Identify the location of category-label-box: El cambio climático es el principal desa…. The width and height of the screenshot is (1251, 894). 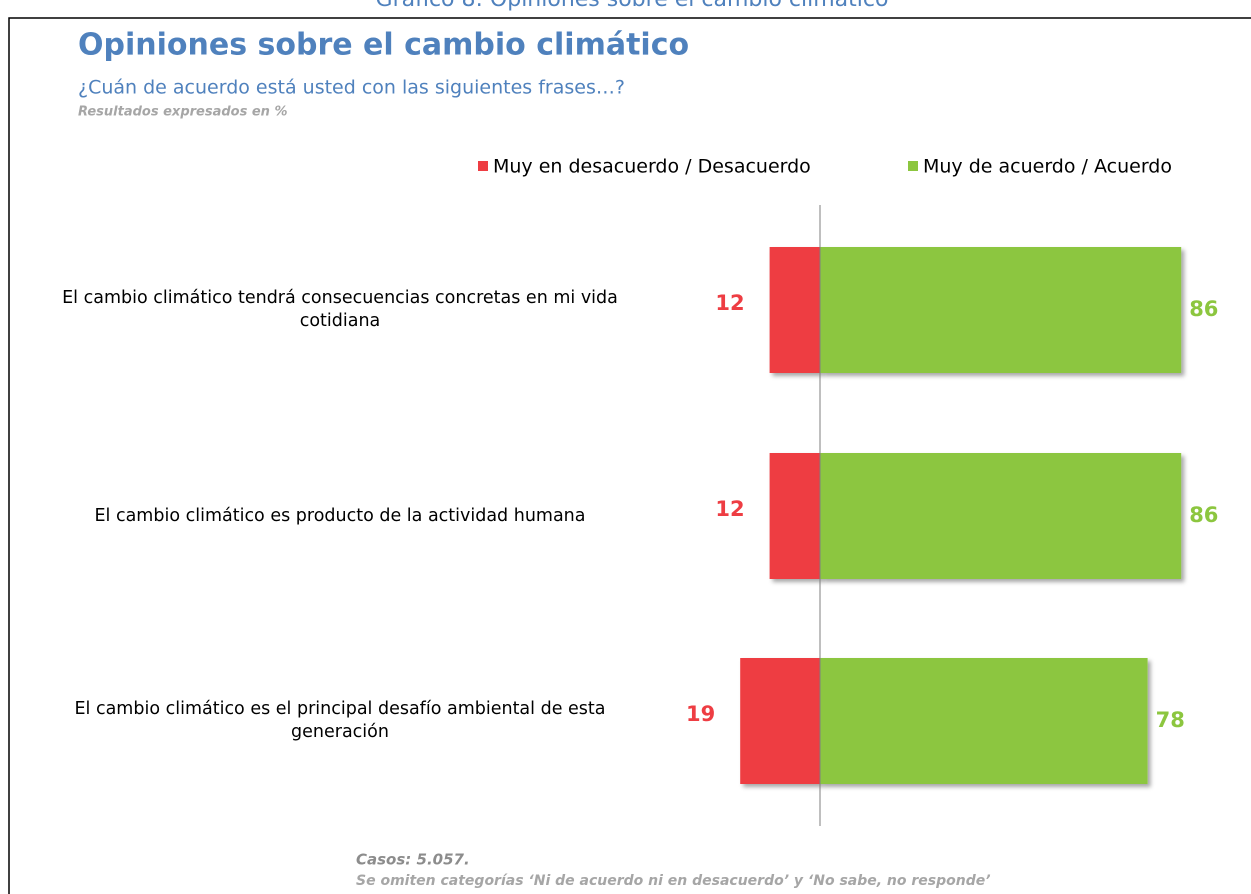
(340, 720).